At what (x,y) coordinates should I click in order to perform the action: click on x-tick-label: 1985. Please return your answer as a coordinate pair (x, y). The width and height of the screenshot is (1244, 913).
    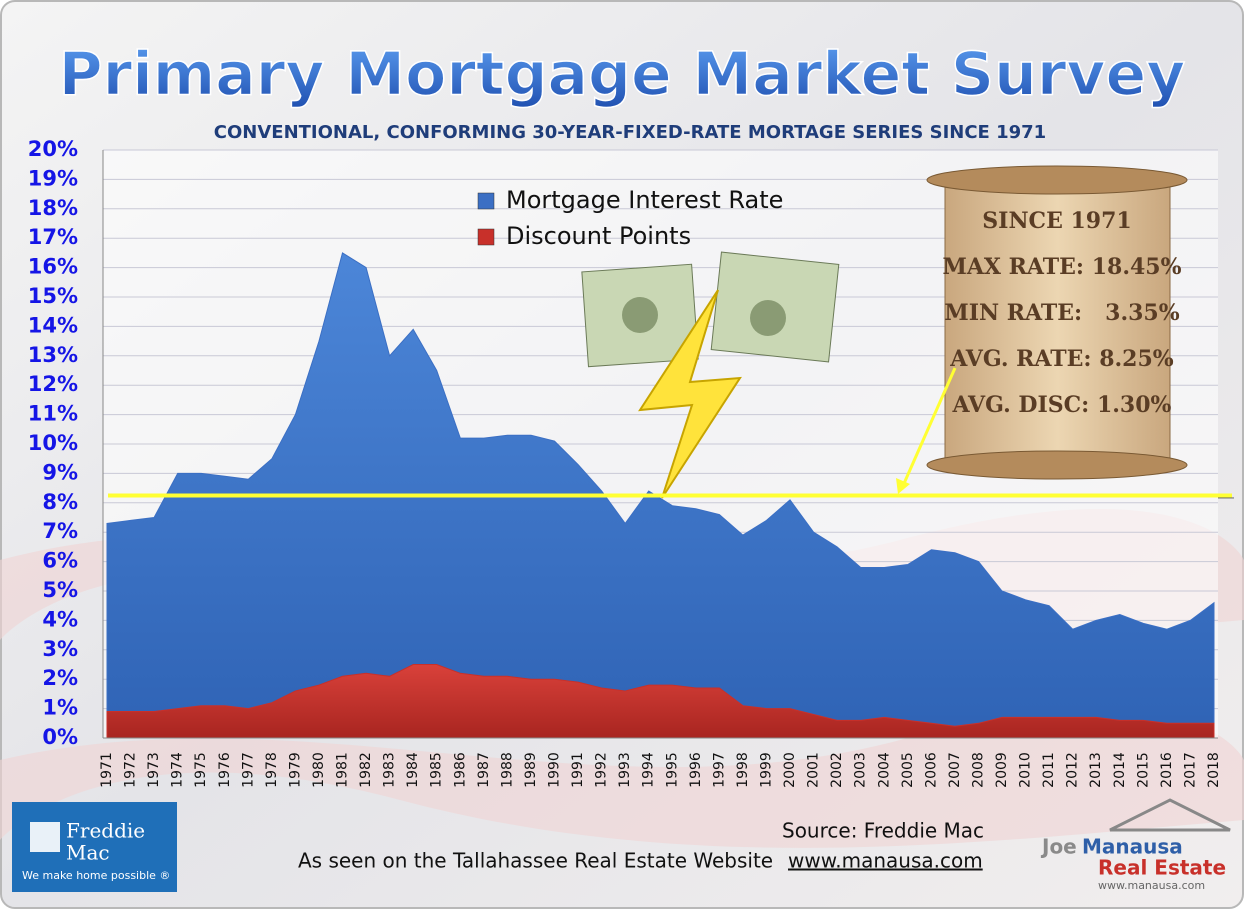
    Looking at the image, I should click on (437, 770).